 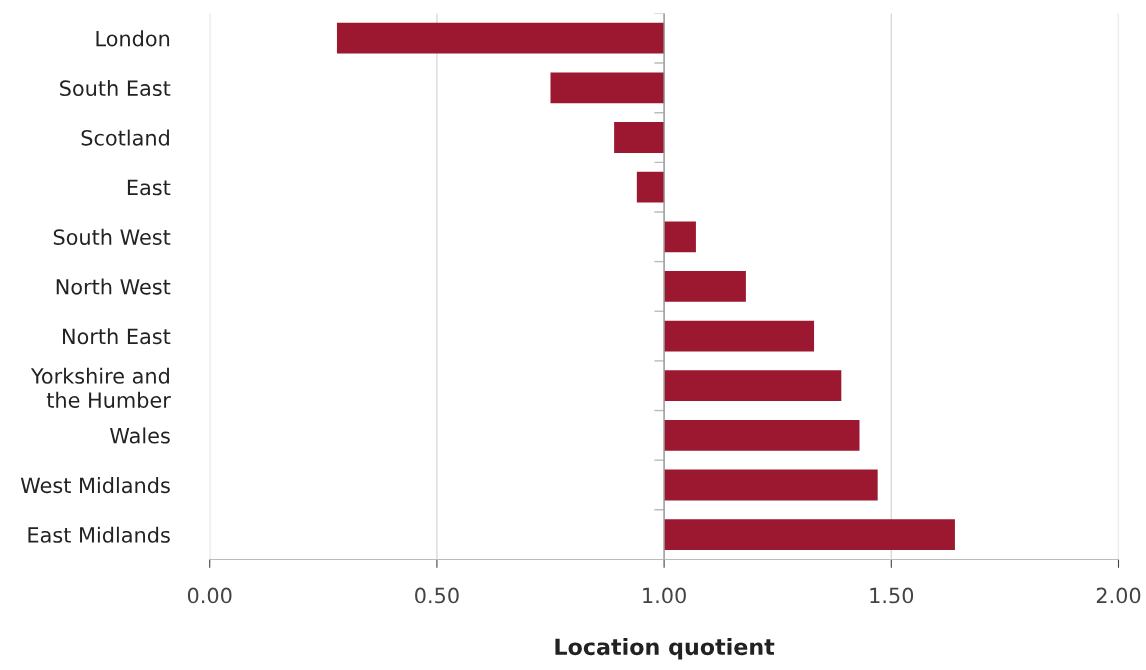 What do you see at coordinates (125, 137) in the screenshot?
I see `y-tick-label: Scotland` at bounding box center [125, 137].